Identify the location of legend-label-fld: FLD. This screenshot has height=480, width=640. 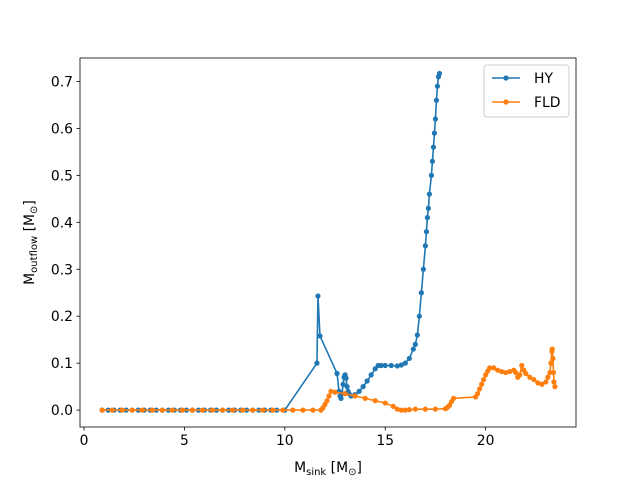
(547, 103).